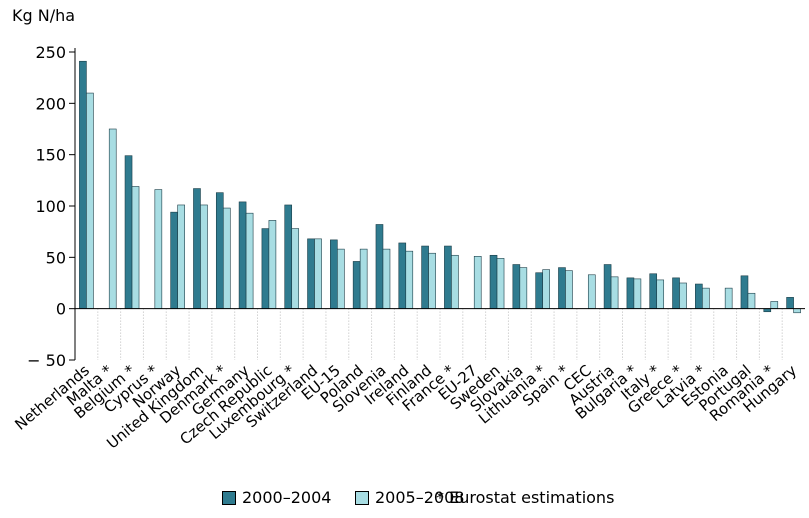  What do you see at coordinates (50, 155) in the screenshot?
I see `y-tick-label: 150` at bounding box center [50, 155].